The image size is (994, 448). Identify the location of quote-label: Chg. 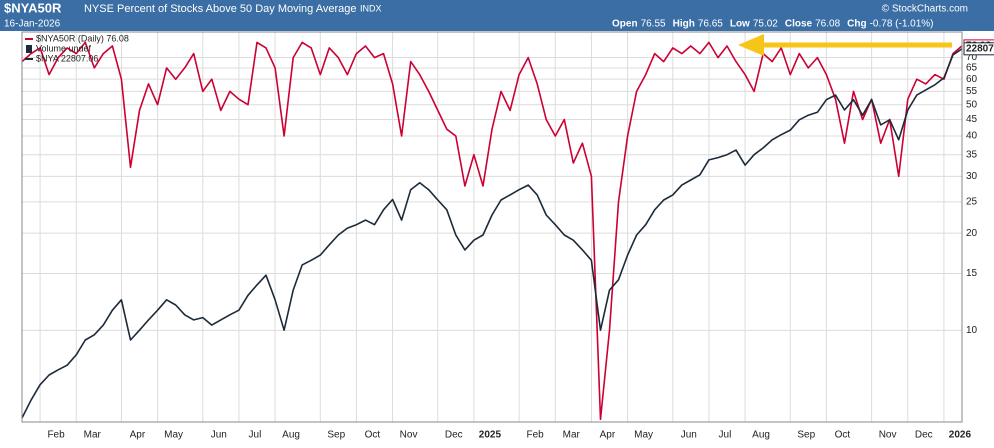
(856, 24).